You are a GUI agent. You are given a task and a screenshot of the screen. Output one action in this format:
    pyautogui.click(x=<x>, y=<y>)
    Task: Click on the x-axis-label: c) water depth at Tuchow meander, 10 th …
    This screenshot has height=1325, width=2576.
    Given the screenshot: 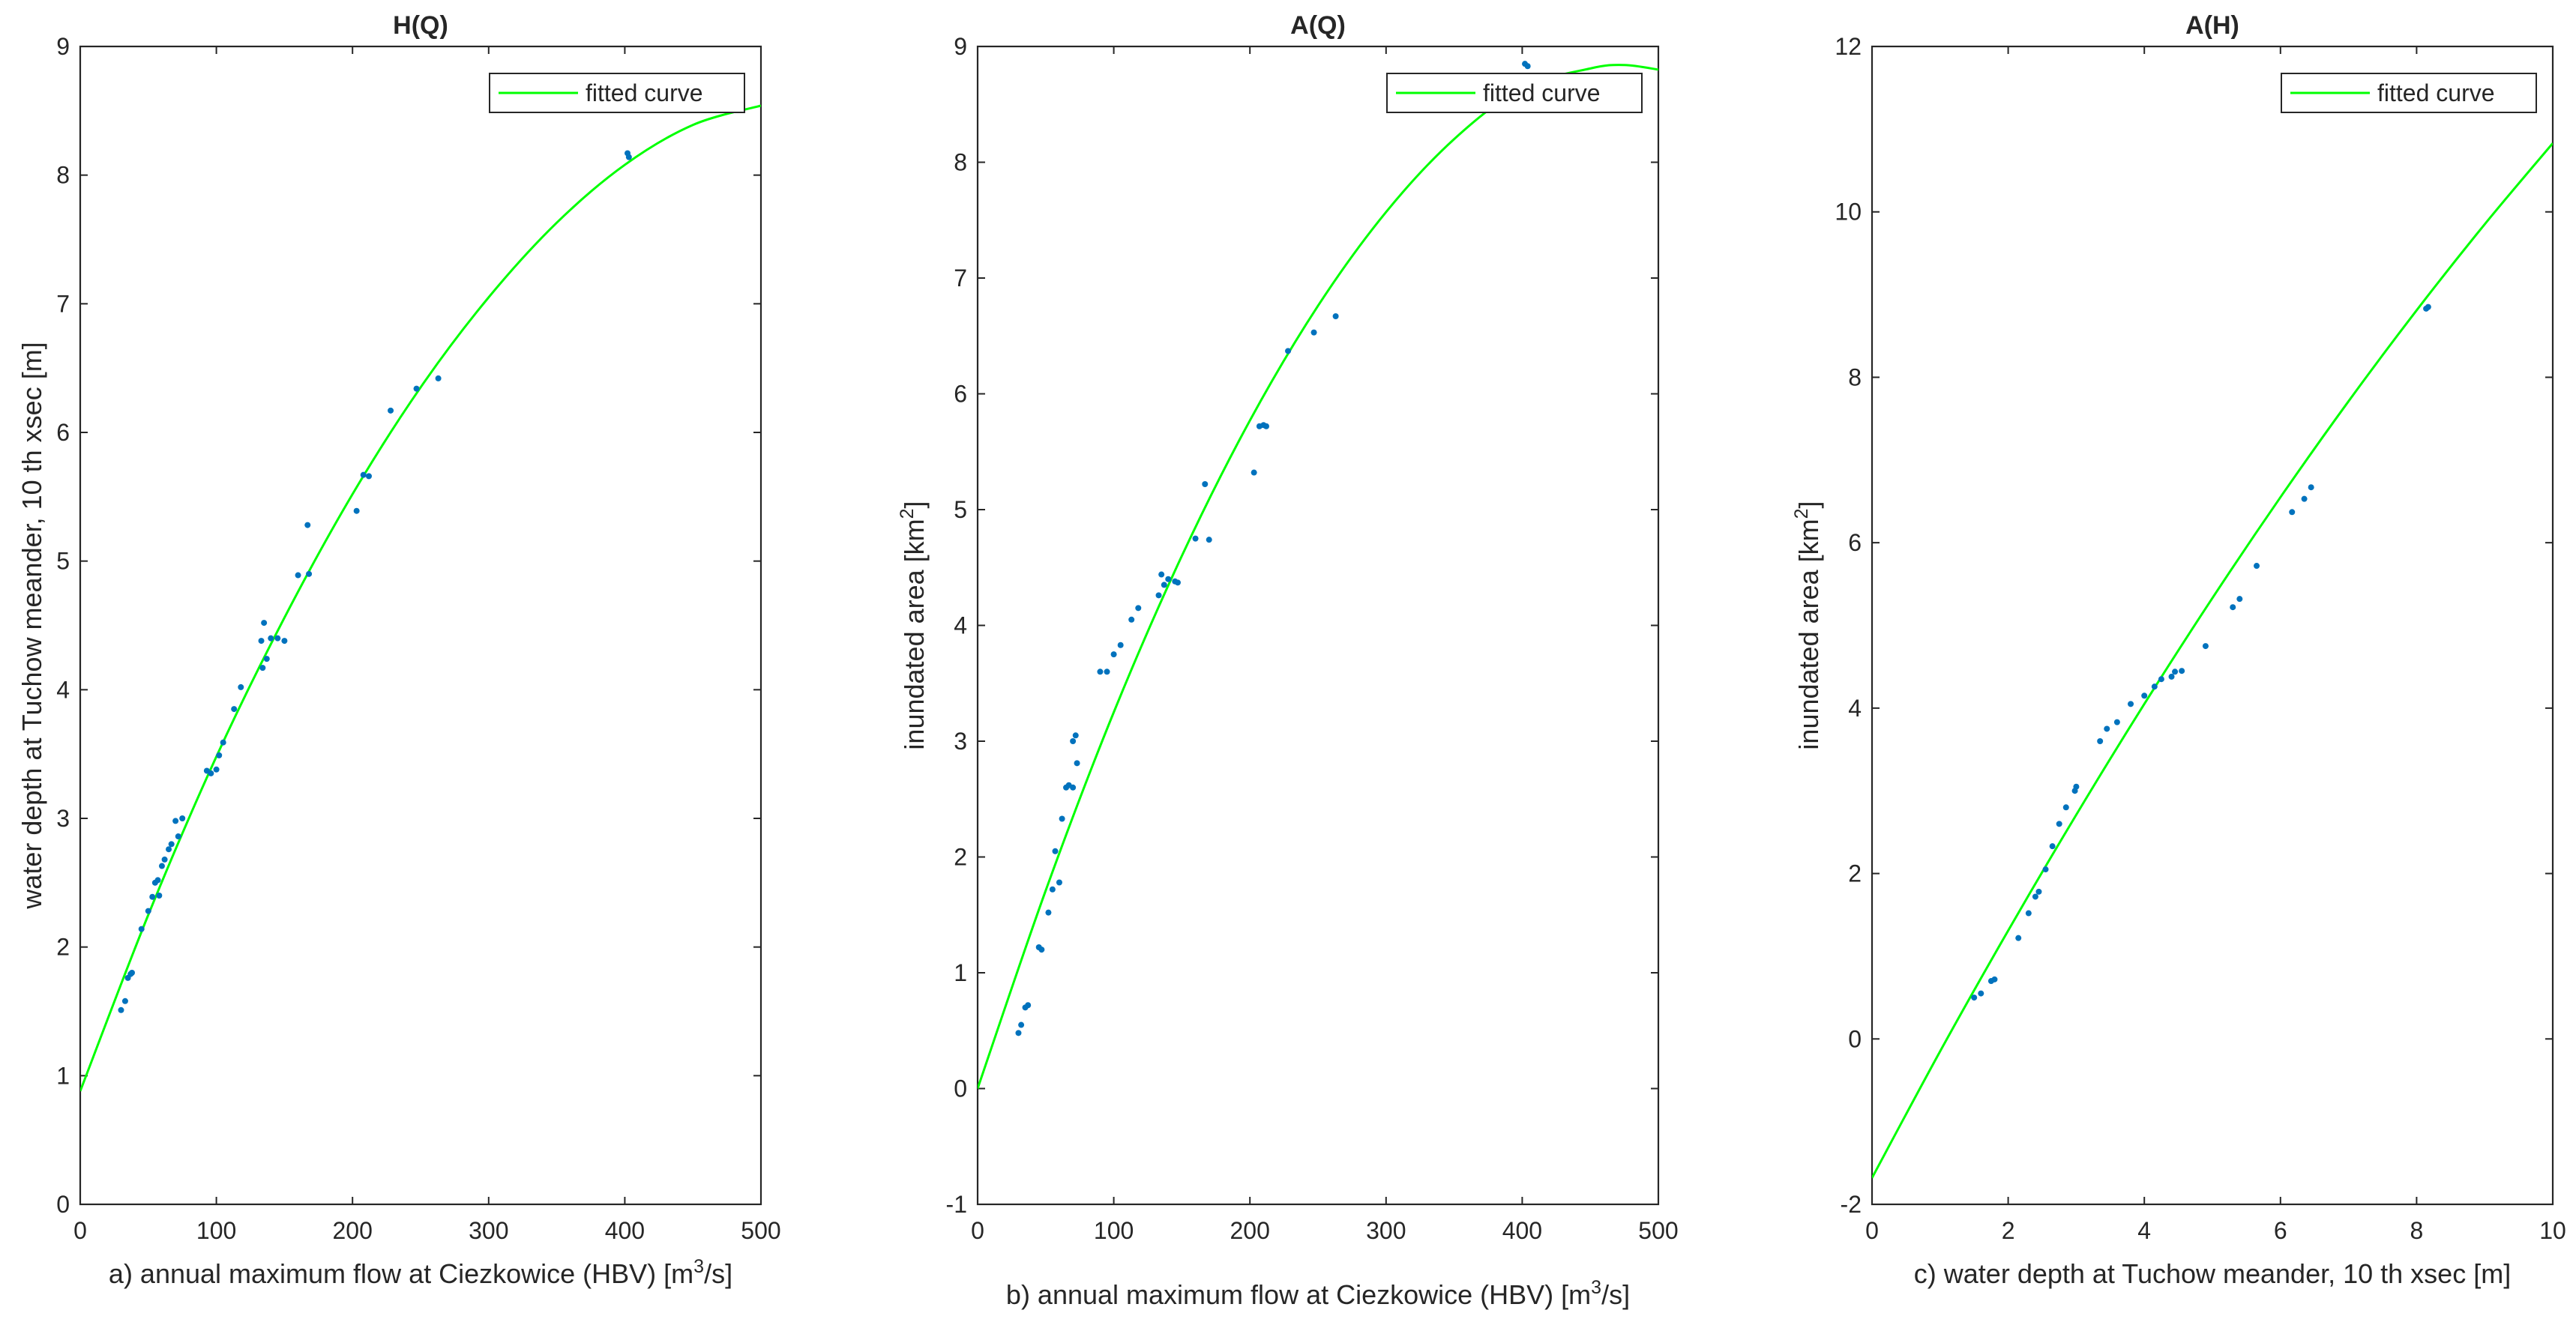 What is the action you would take?
    pyautogui.click(x=2212, y=1273)
    